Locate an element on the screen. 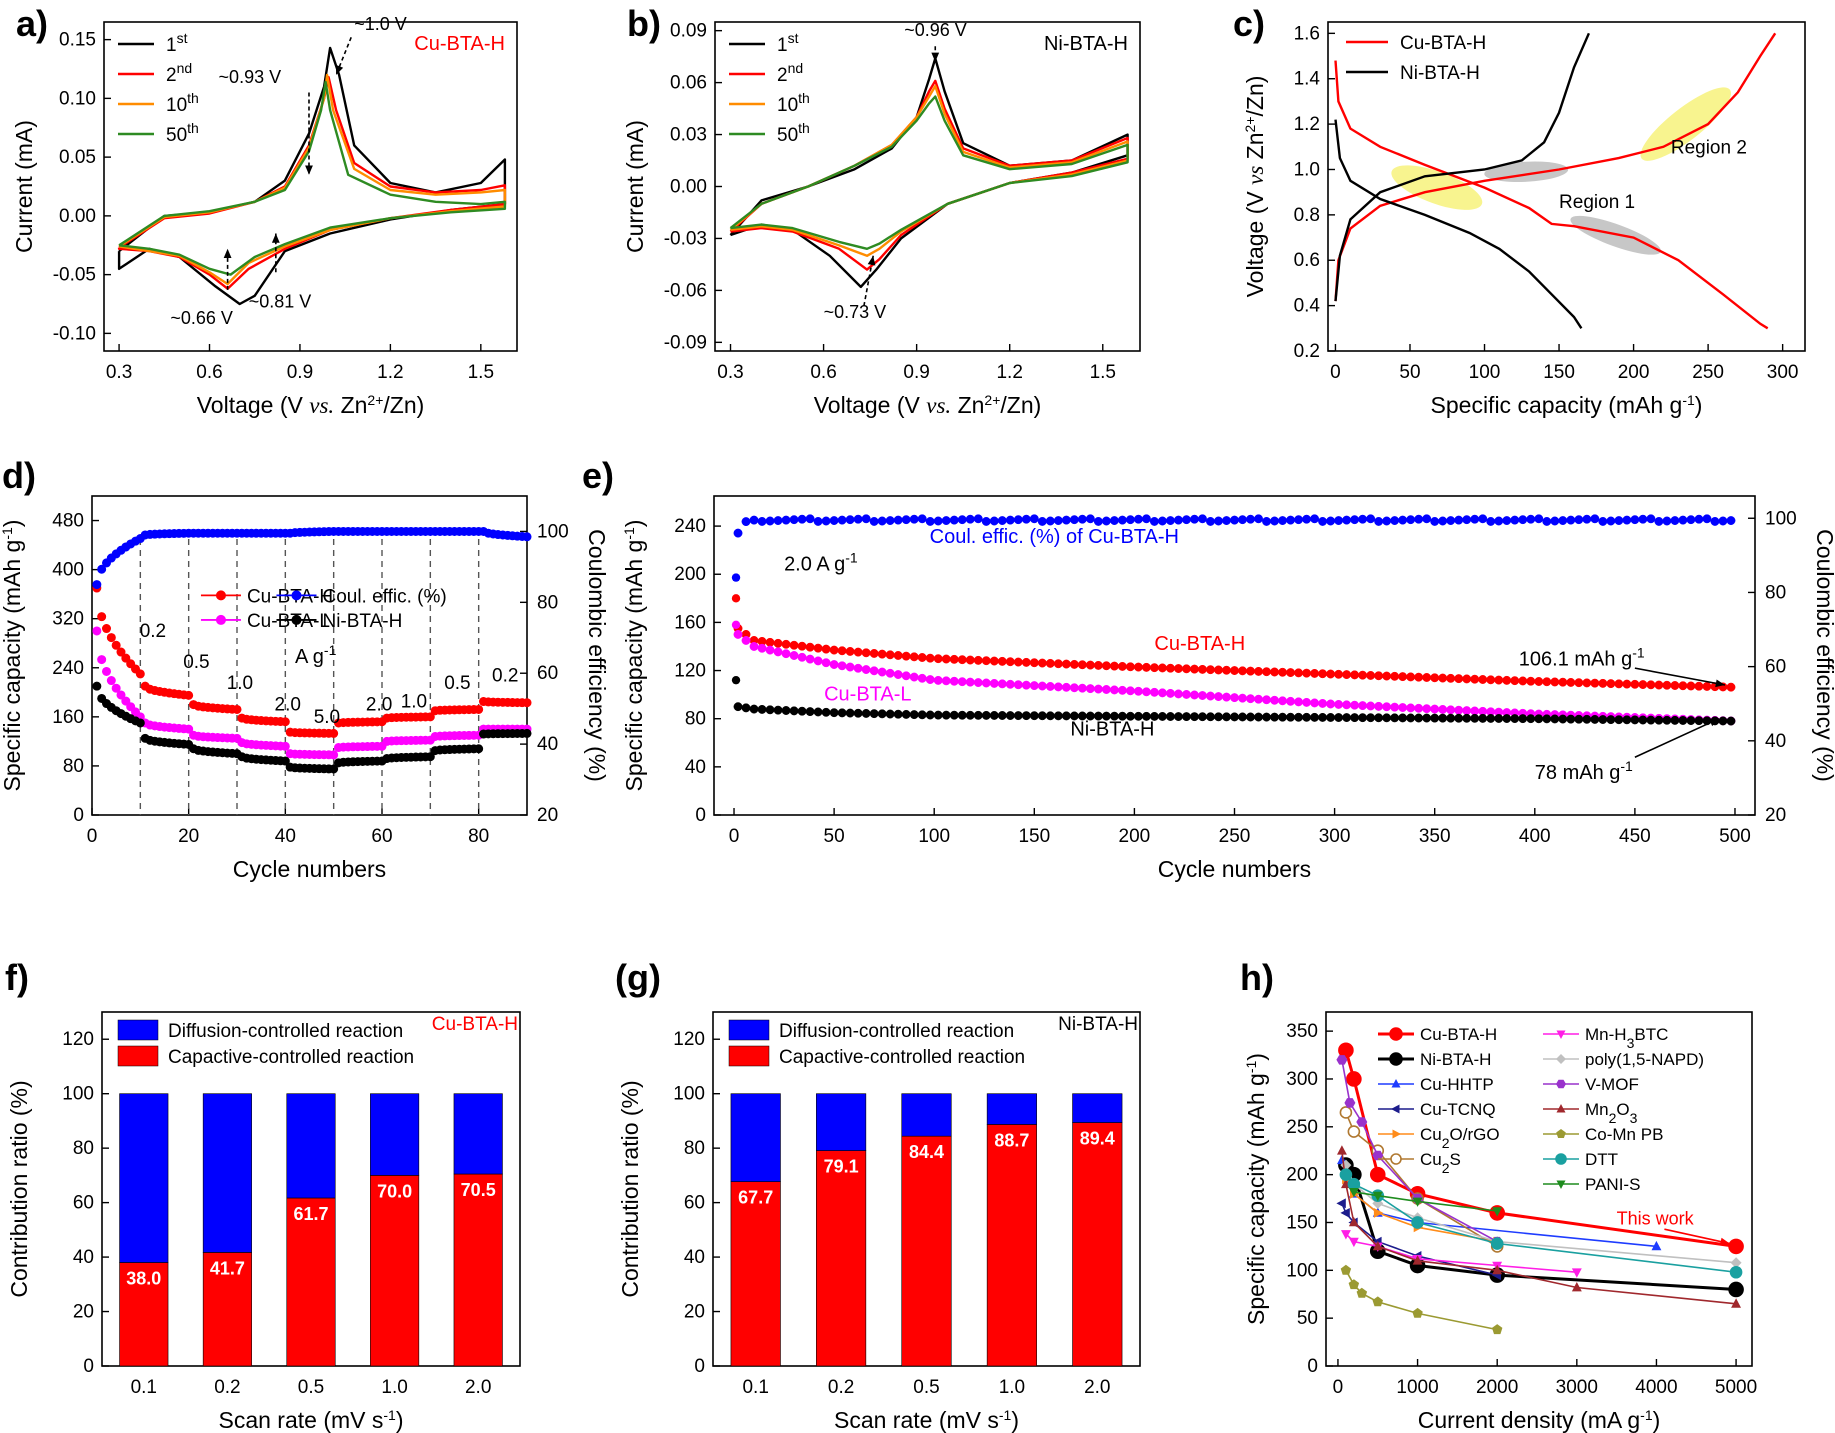 This screenshot has width=1835, height=1433. y-axis-label: Current (mA) is located at coordinates (24, 186).